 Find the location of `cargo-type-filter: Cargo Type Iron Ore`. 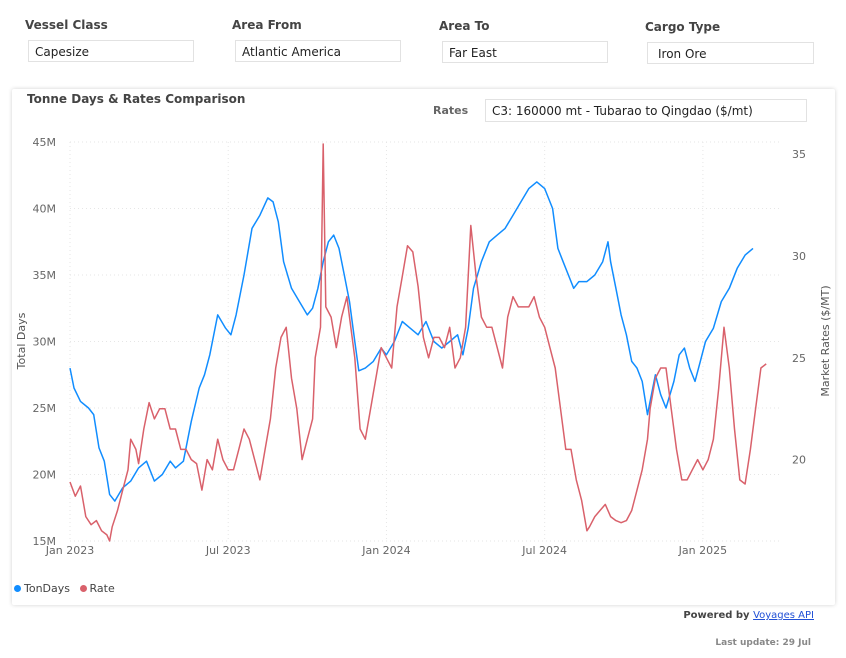

cargo-type-filter: Cargo Type Iron Ore is located at coordinates (729, 42).